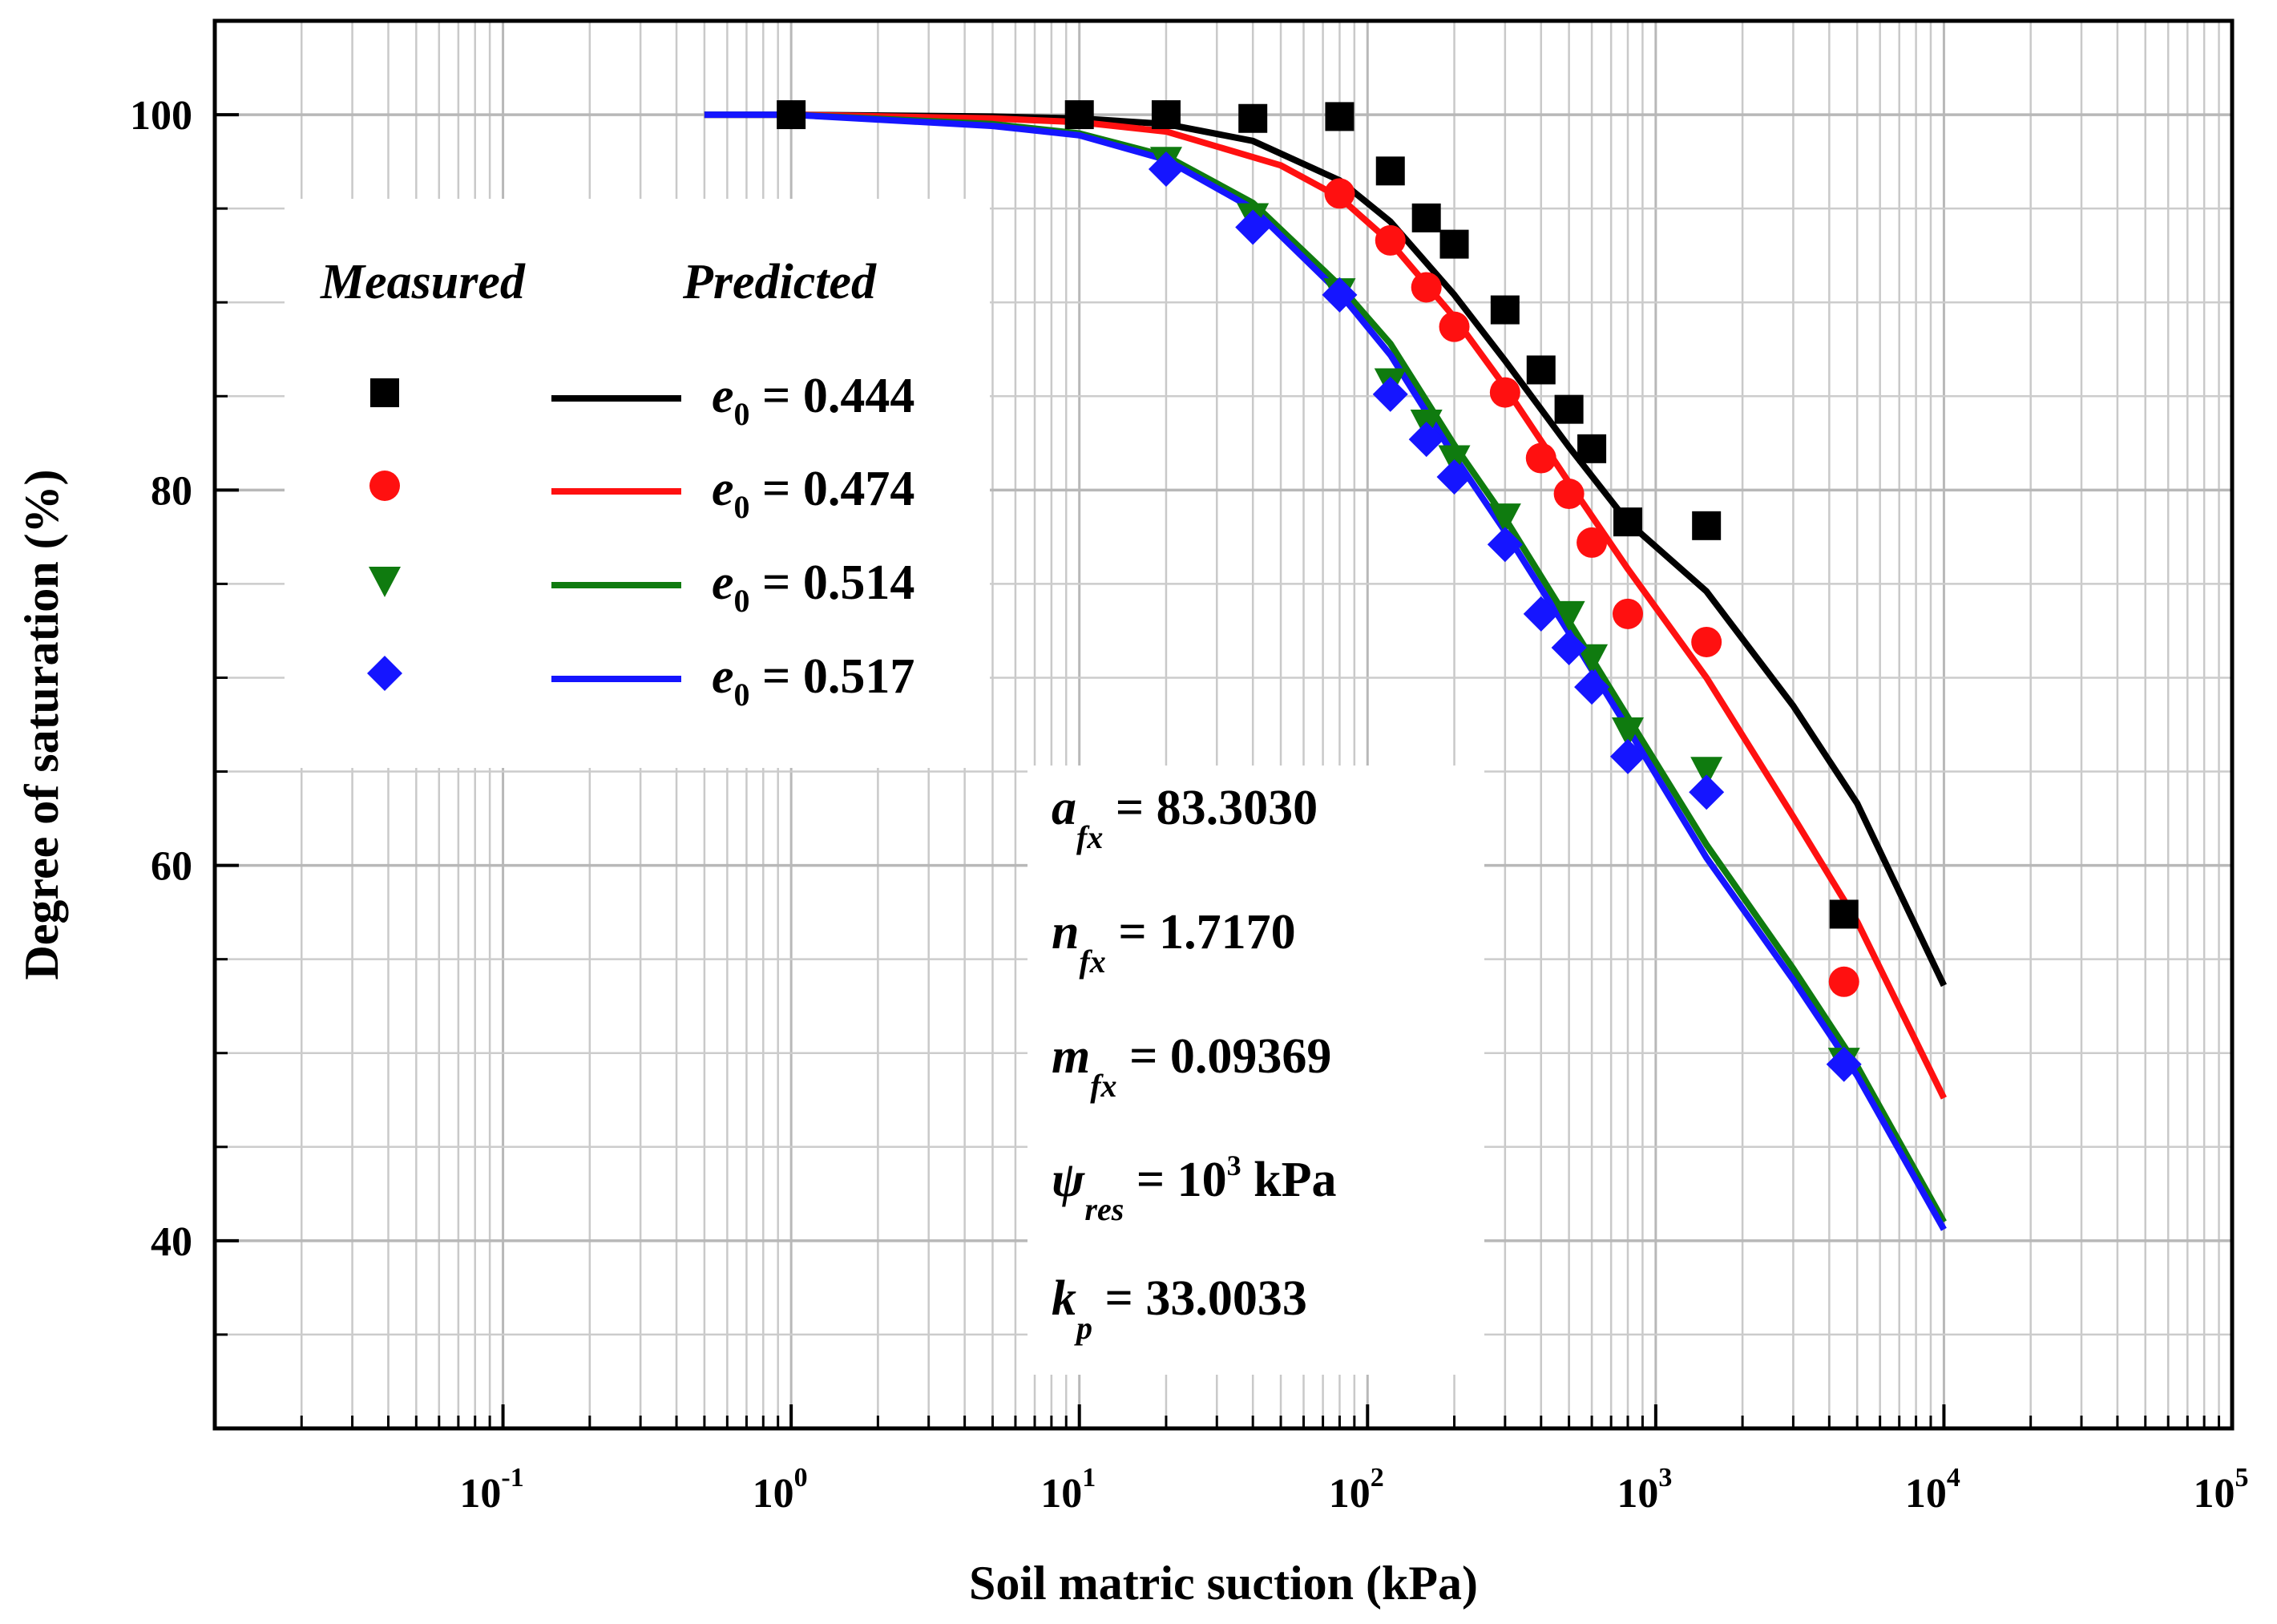 This screenshot has width=2277, height=1624. I want to click on legend-marker-s4, so click(384, 673).